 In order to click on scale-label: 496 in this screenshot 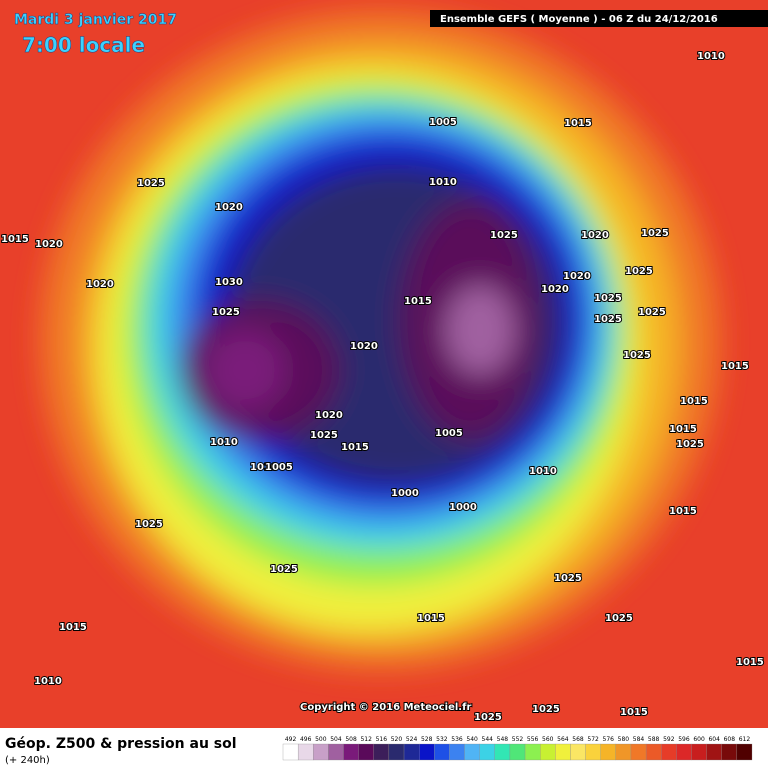, I will do `click(306, 739)`.